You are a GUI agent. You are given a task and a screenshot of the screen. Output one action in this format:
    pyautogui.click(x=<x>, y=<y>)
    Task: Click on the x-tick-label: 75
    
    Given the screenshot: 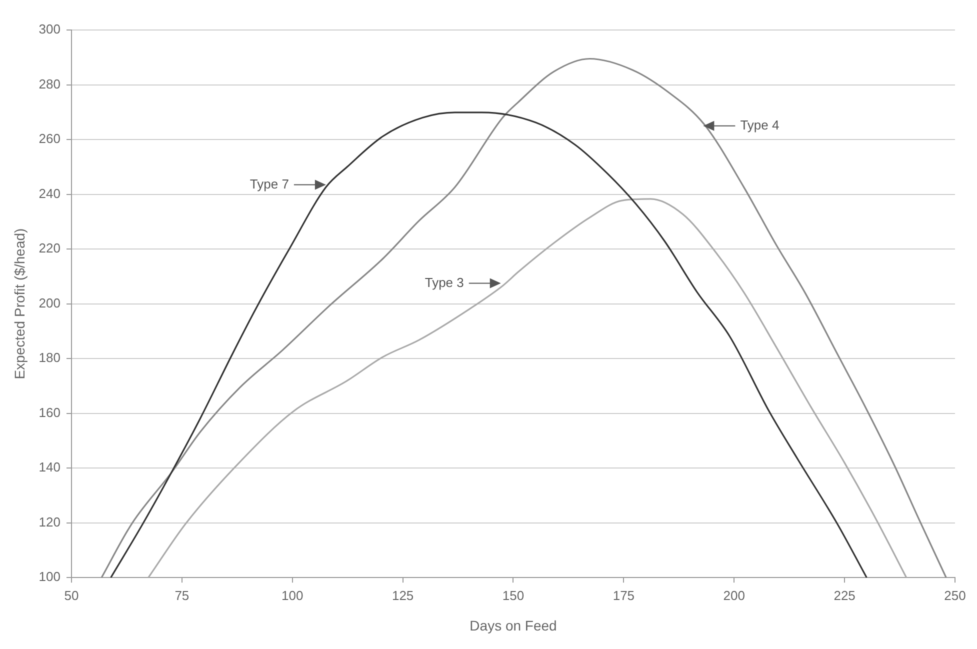 What is the action you would take?
    pyautogui.click(x=182, y=595)
    